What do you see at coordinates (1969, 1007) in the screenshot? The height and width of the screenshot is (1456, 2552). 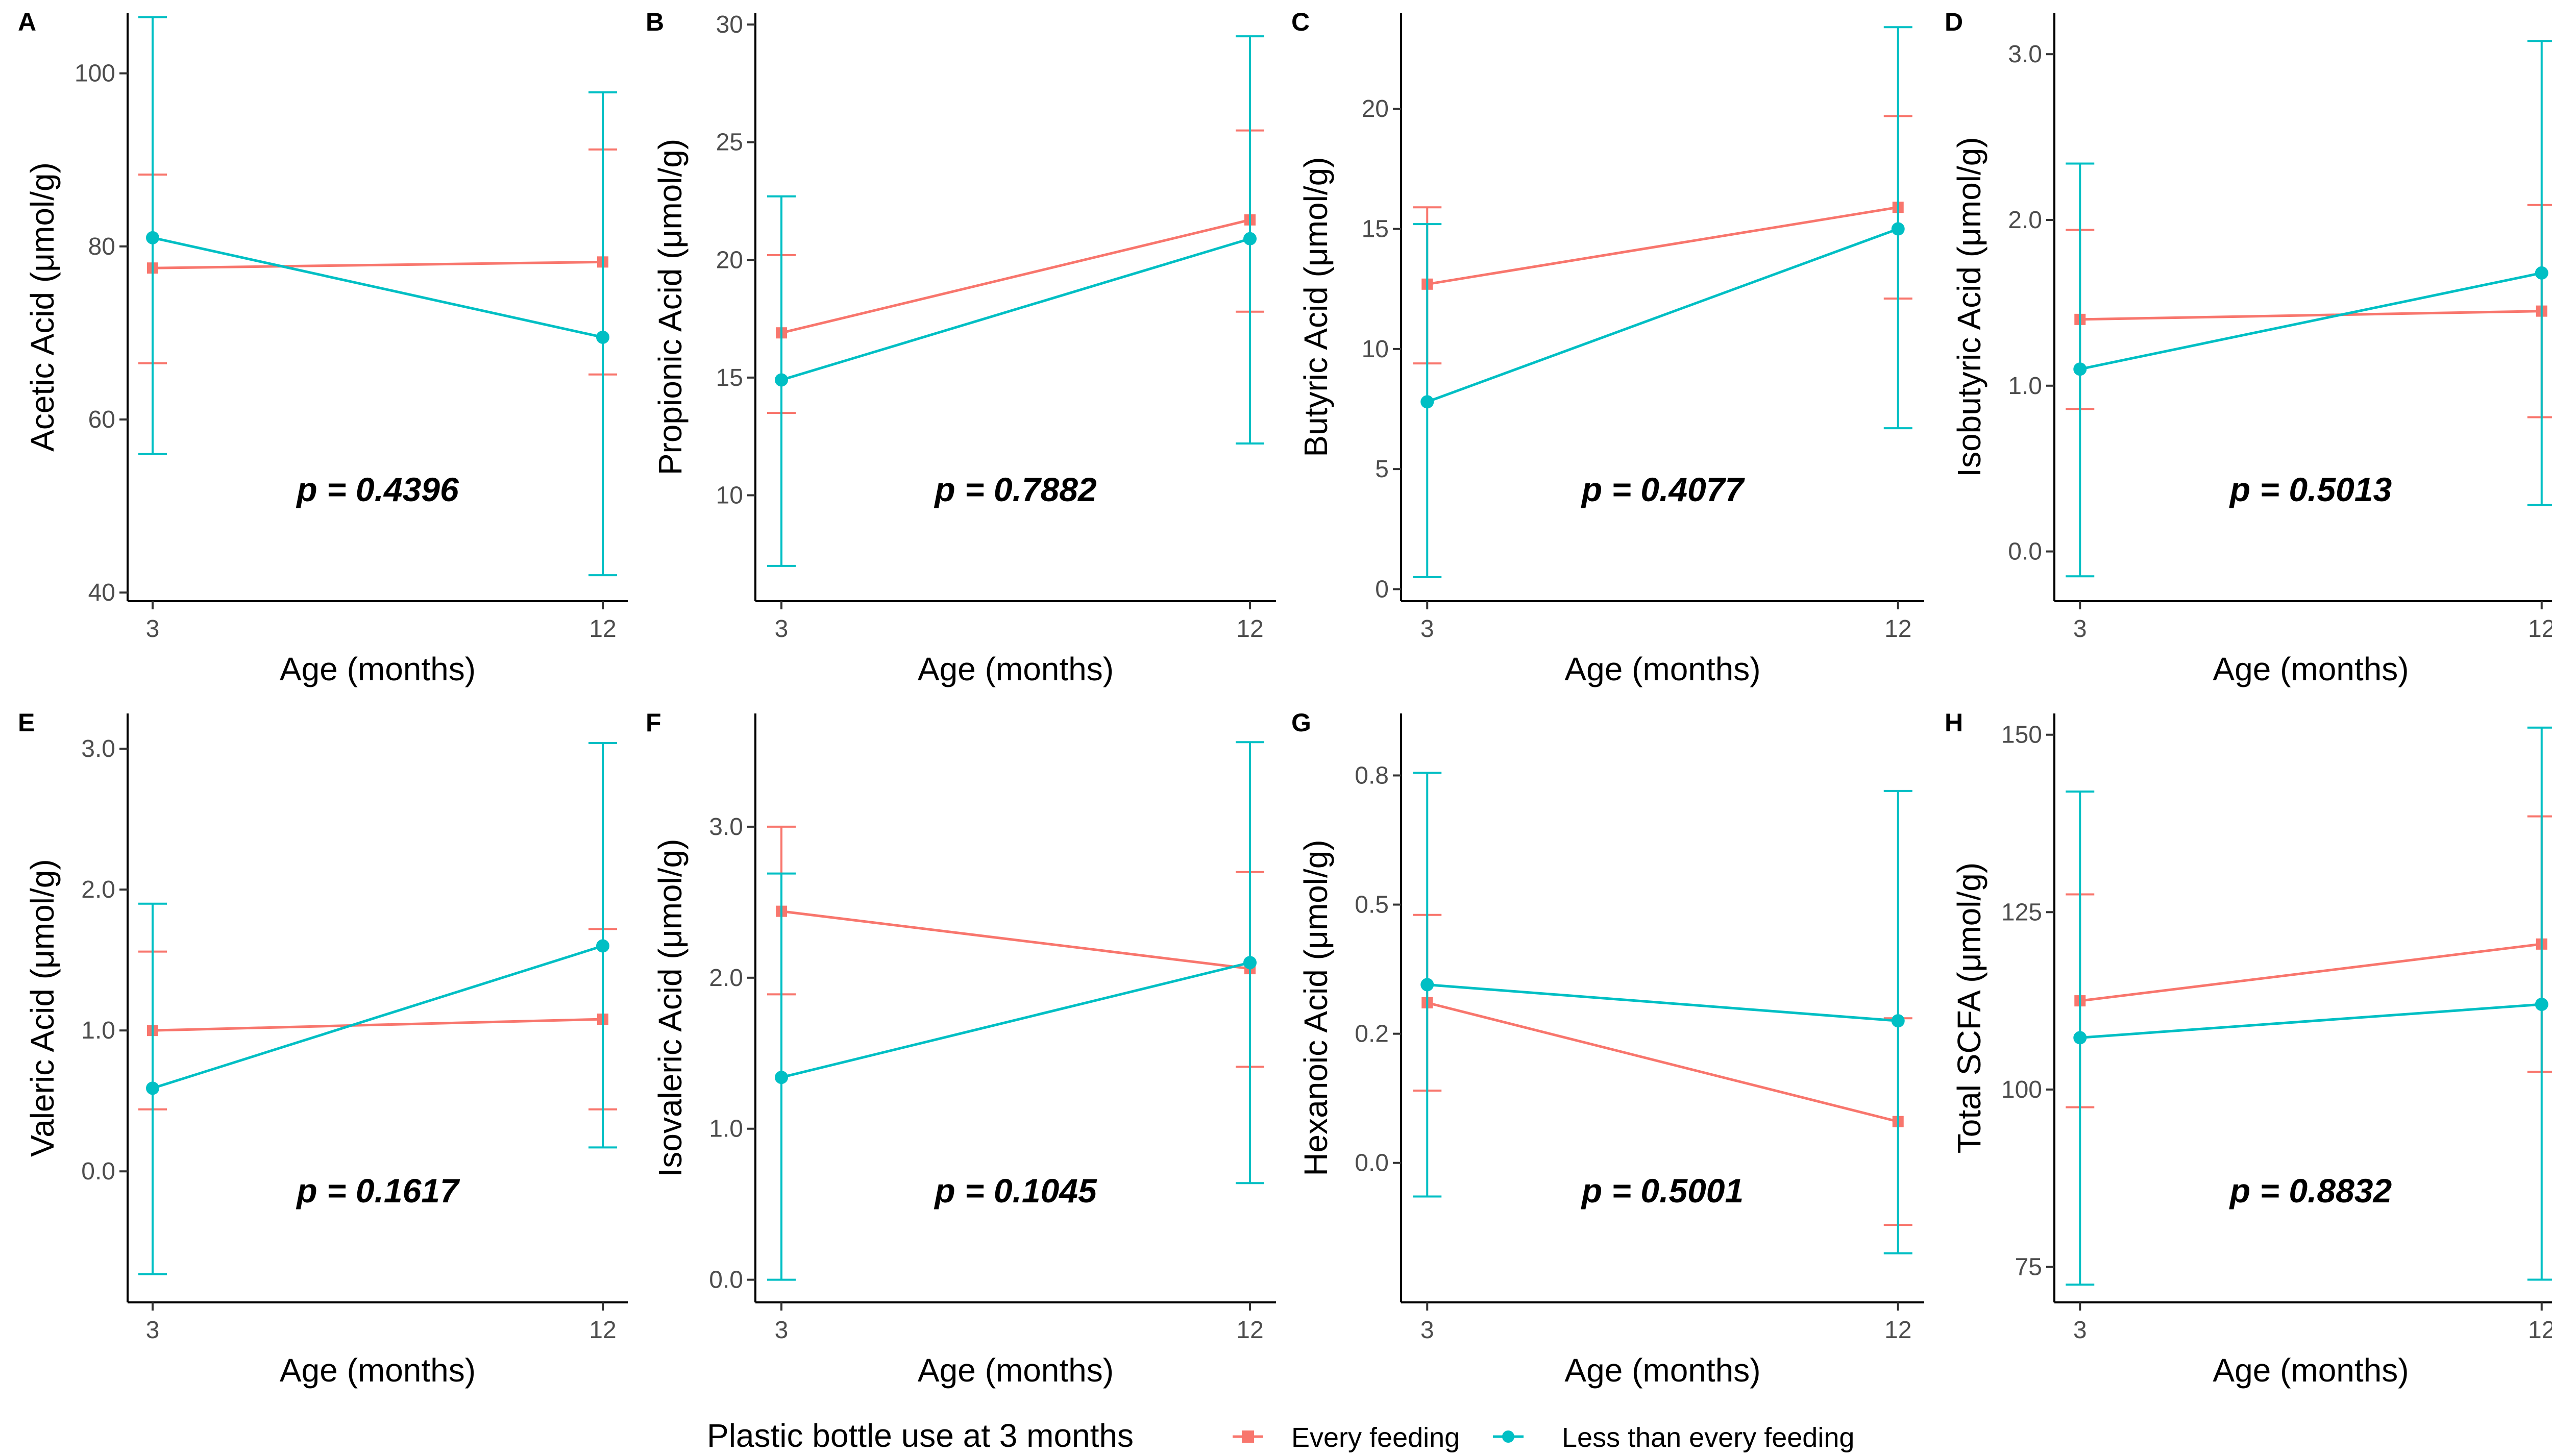 I see `y-axis-label: Total SCFA (μmol/g)` at bounding box center [1969, 1007].